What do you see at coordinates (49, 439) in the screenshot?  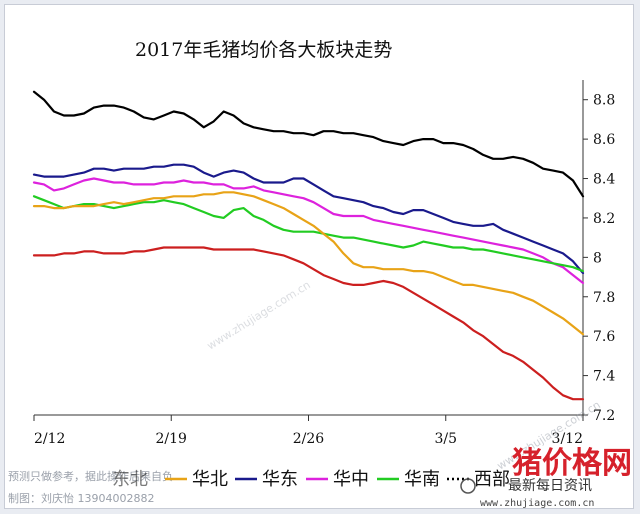 I see `x-tick-label: 2/12` at bounding box center [49, 439].